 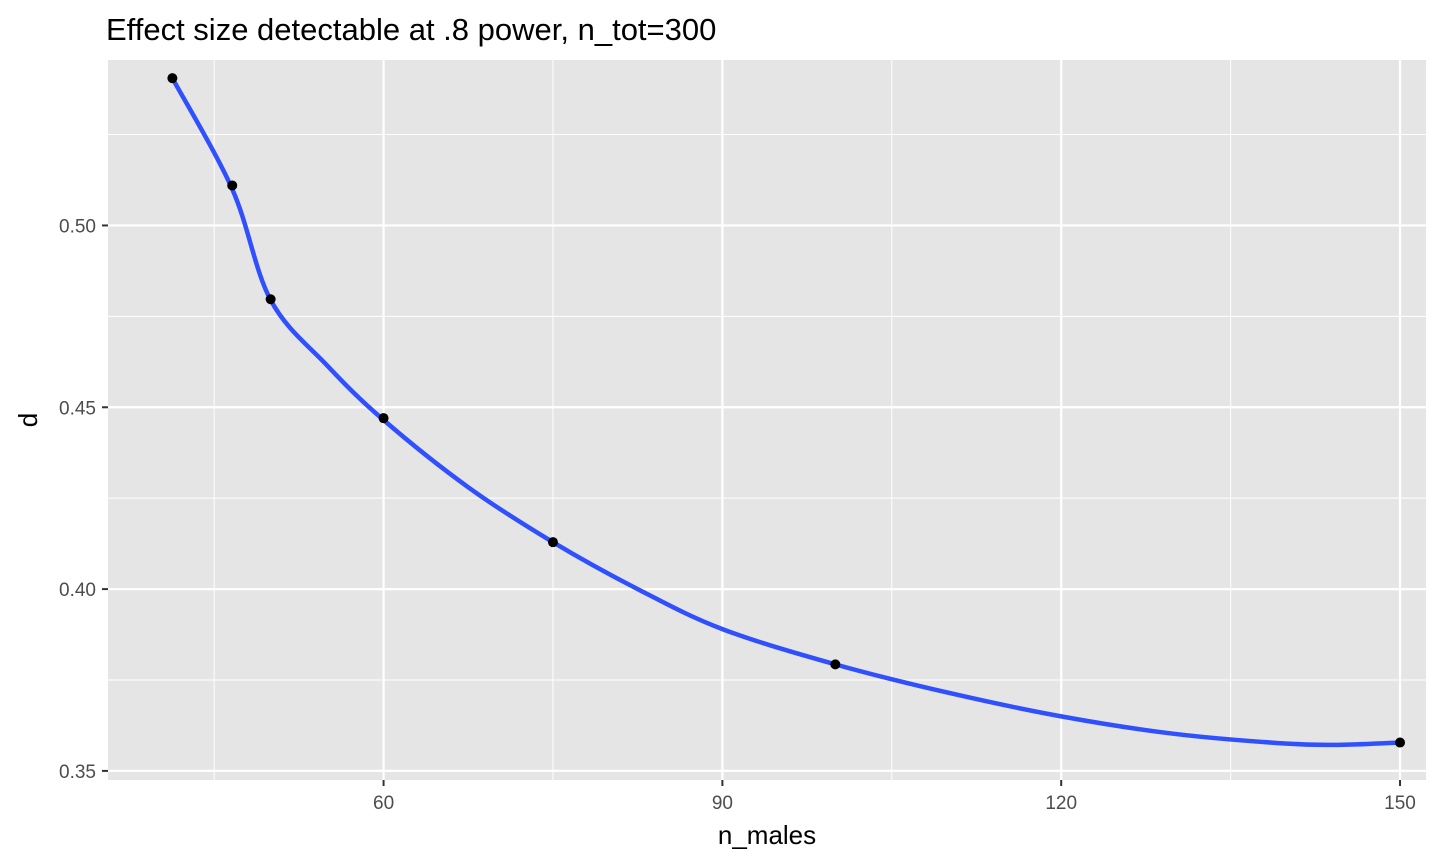 What do you see at coordinates (28, 420) in the screenshot?
I see `y-axis-title: d` at bounding box center [28, 420].